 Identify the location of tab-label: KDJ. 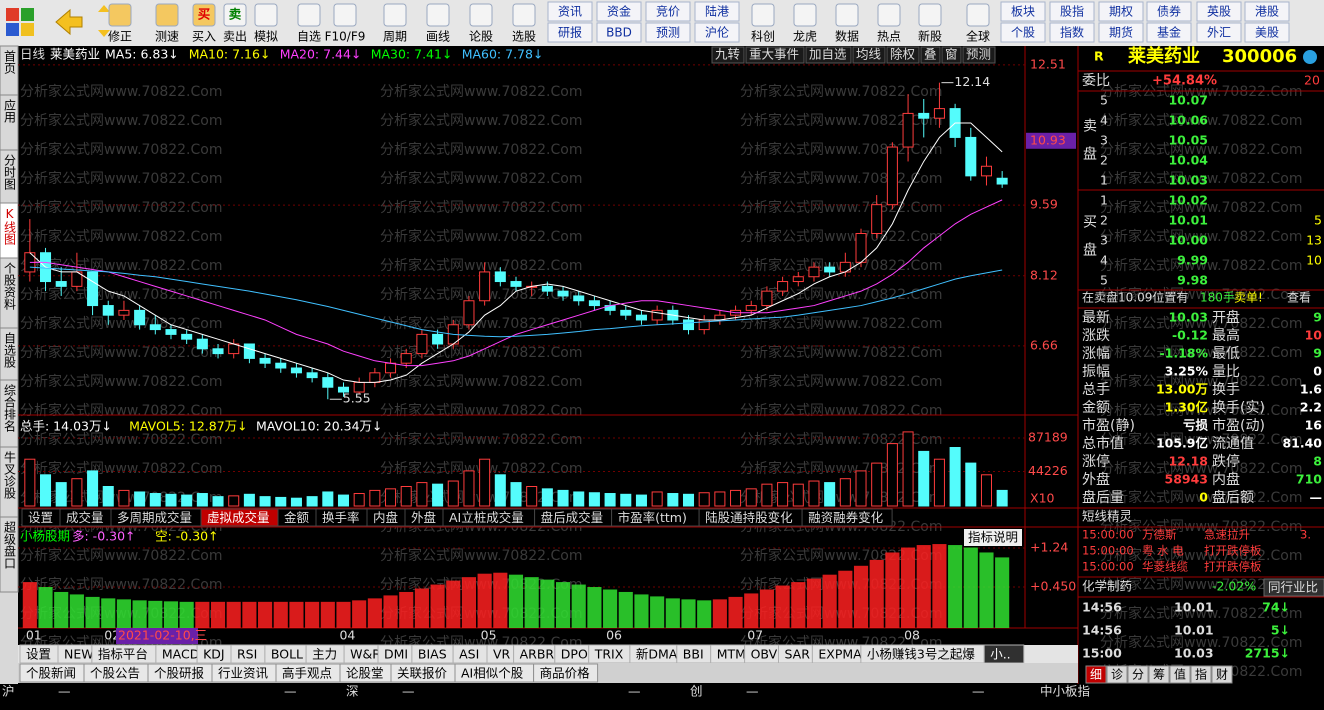
(214, 654).